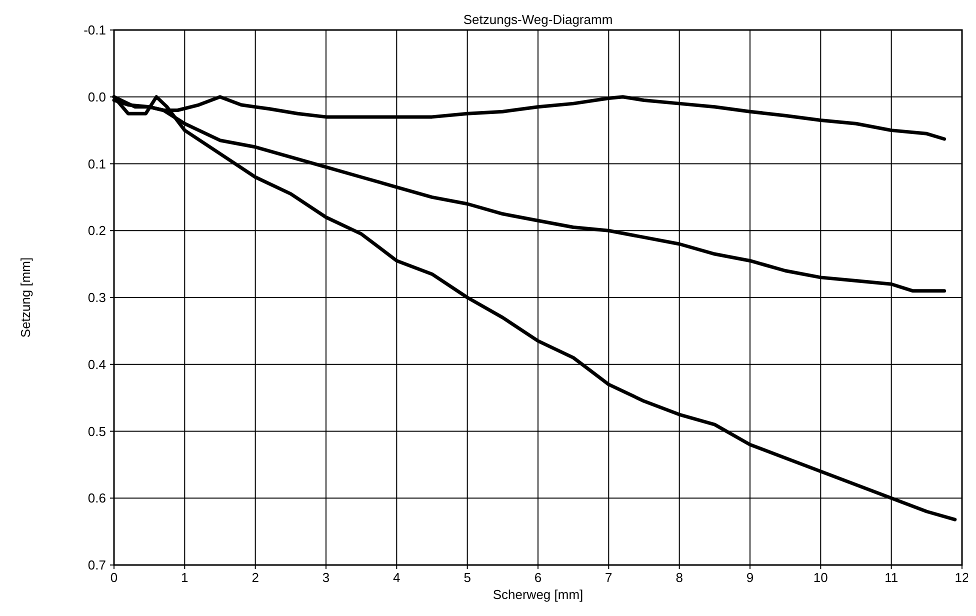  What do you see at coordinates (114, 577) in the screenshot?
I see `x-tick-label: 0` at bounding box center [114, 577].